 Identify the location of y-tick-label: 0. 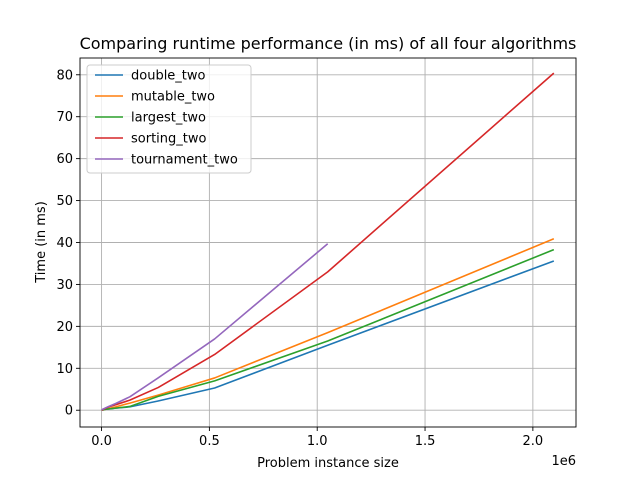
(69, 411).